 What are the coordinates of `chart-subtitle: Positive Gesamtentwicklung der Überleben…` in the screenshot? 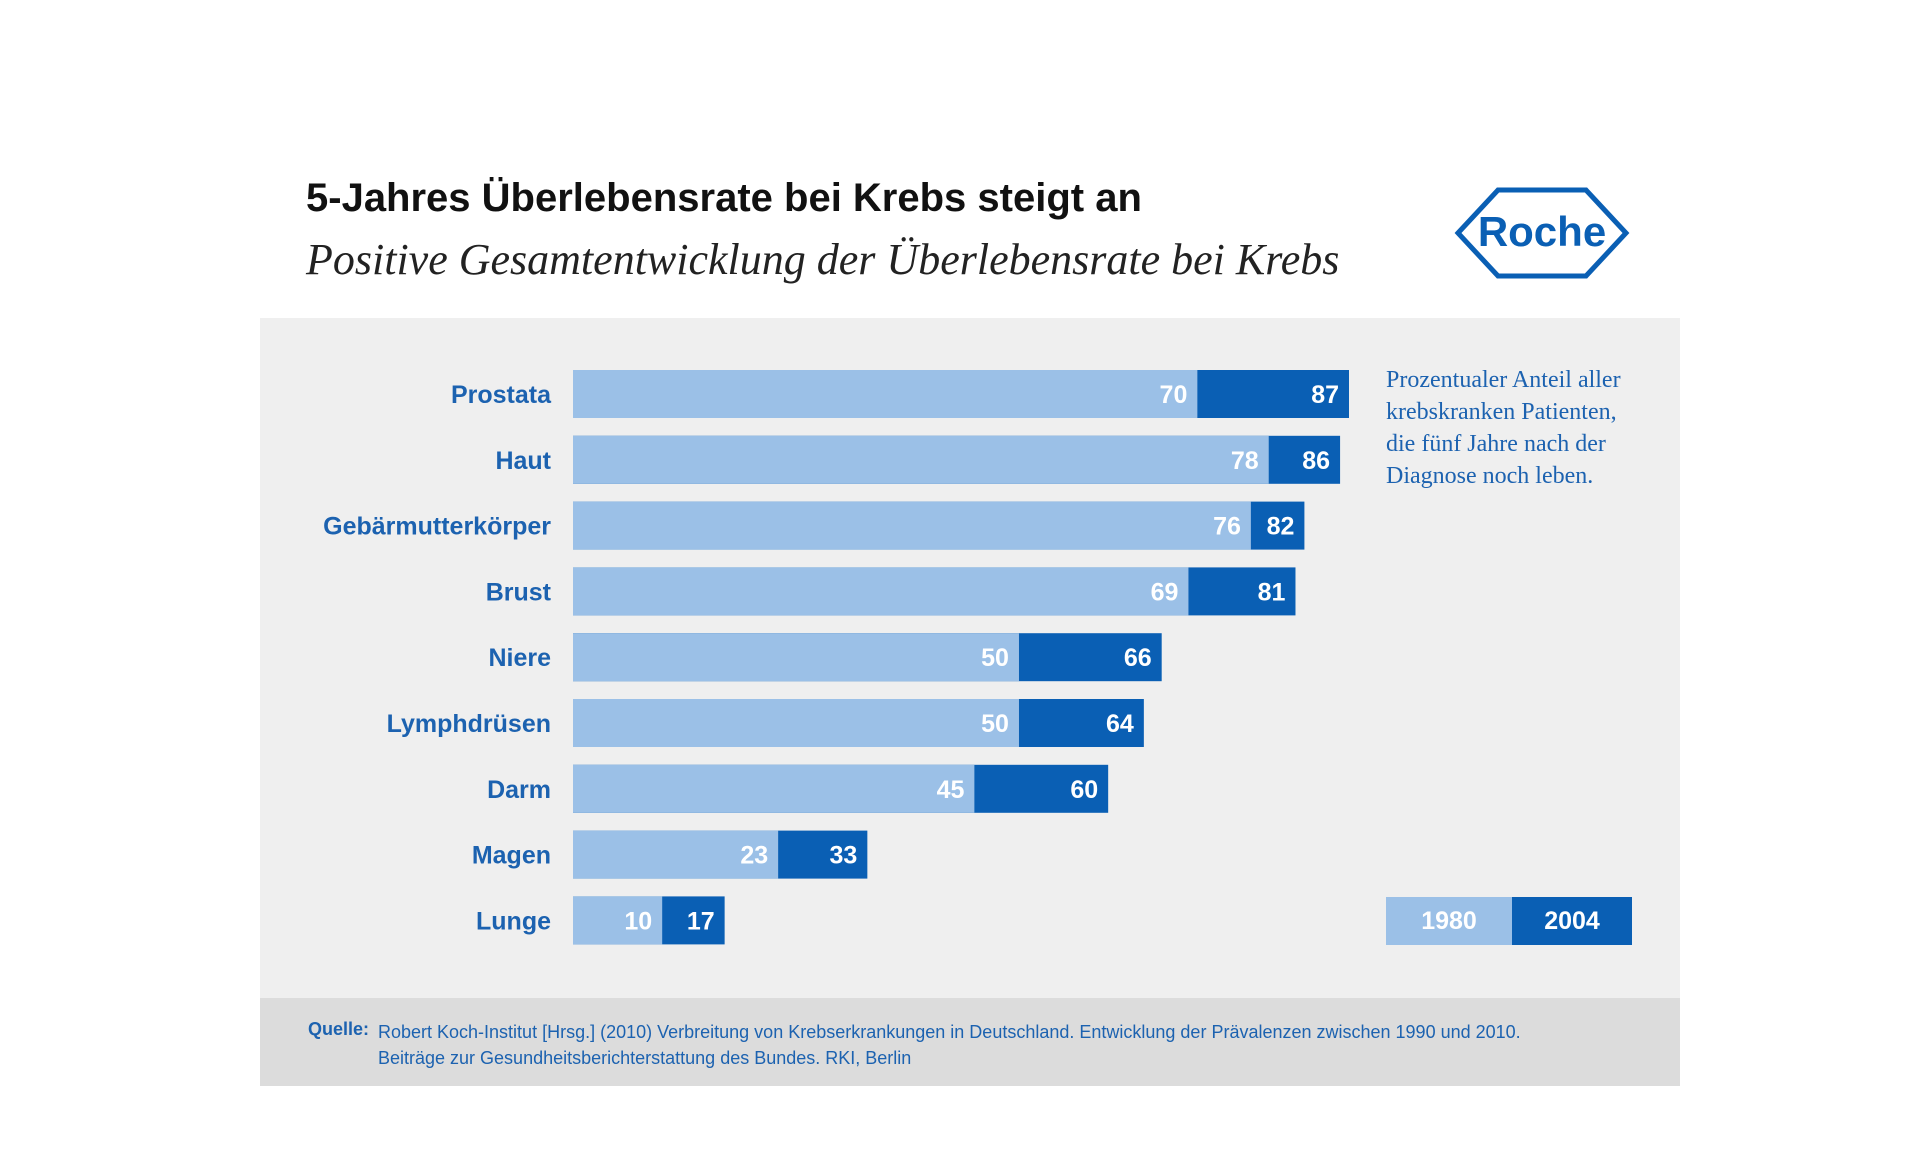 It's located at (823, 259).